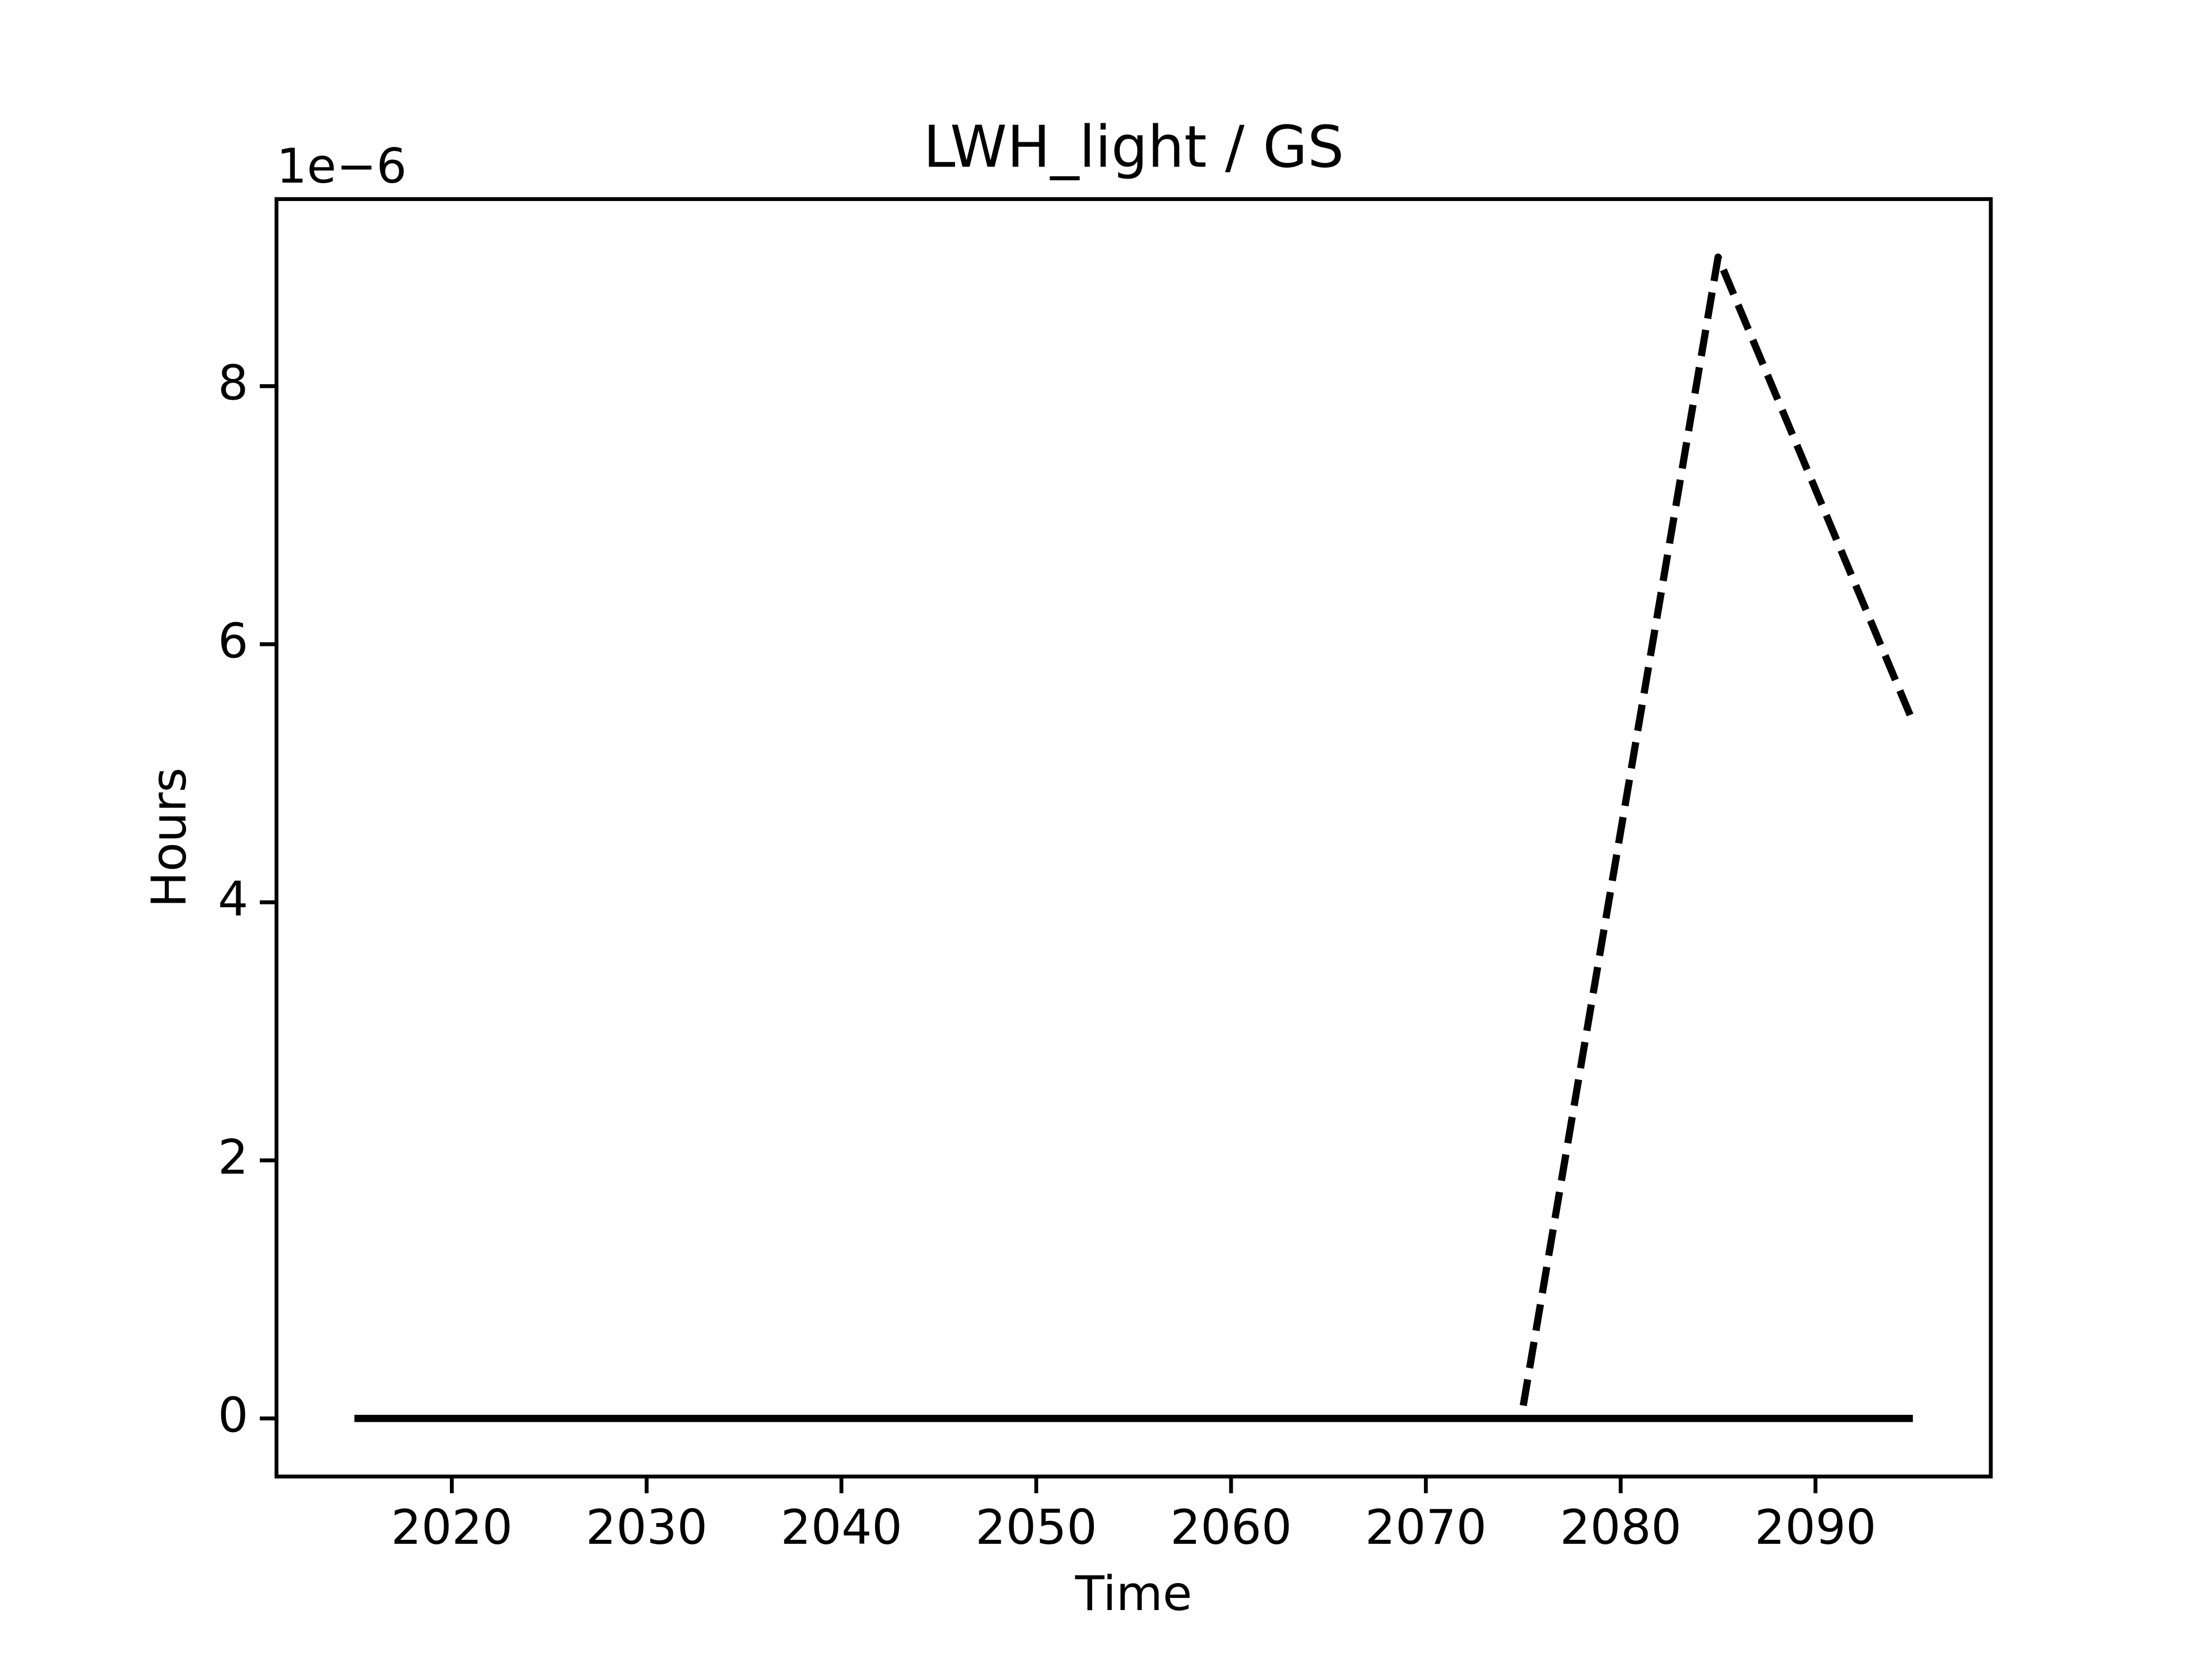 Image resolution: width=2212 pixels, height=1659 pixels. What do you see at coordinates (1036, 1527) in the screenshot?
I see `x-tick-label: 2050` at bounding box center [1036, 1527].